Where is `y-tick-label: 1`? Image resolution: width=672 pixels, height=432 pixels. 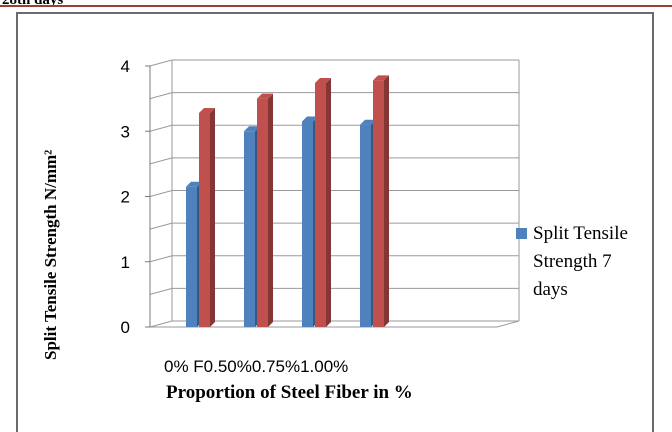 y-tick-label: 1 is located at coordinates (125, 262).